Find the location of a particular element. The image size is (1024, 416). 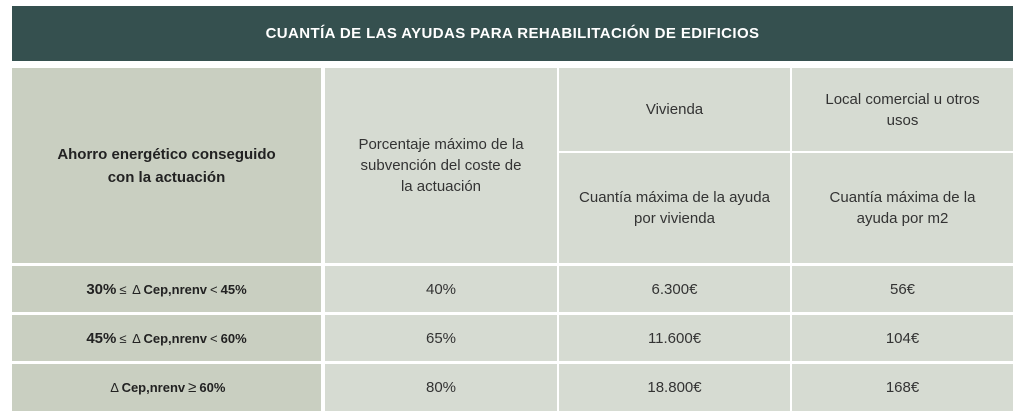

row-3-pct-value: 80% is located at coordinates (441, 387).